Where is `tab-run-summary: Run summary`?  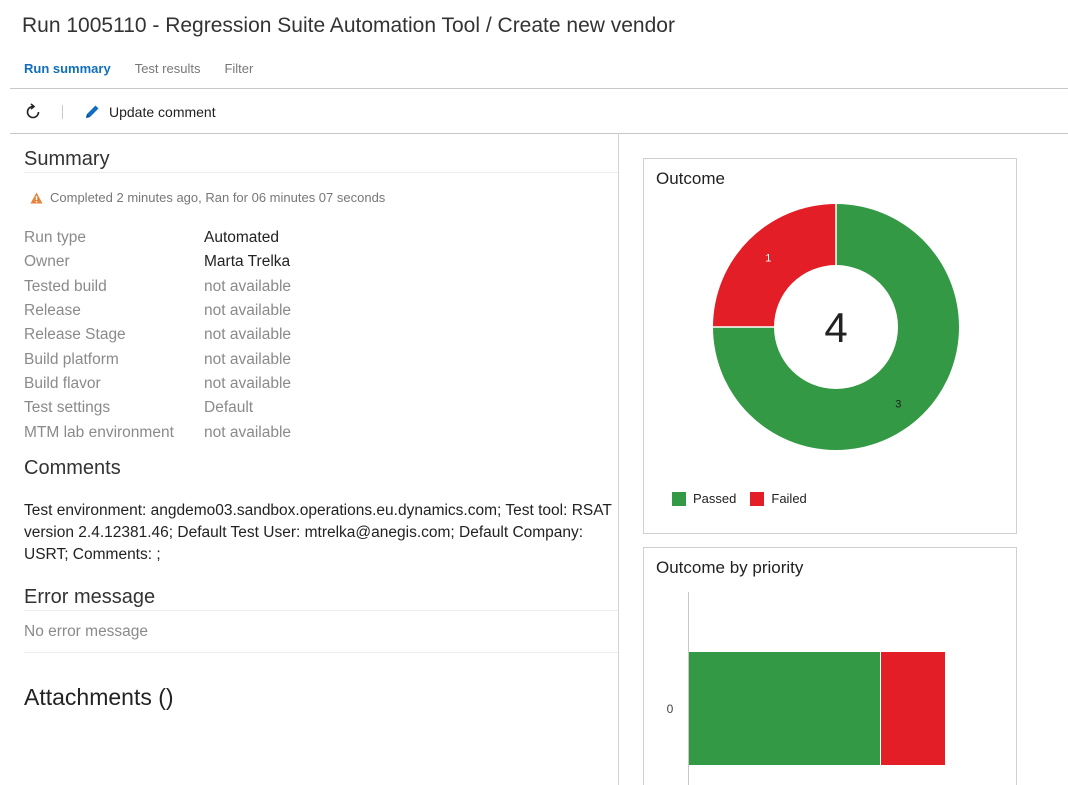
tab-run-summary: Run summary is located at coordinates (67, 68).